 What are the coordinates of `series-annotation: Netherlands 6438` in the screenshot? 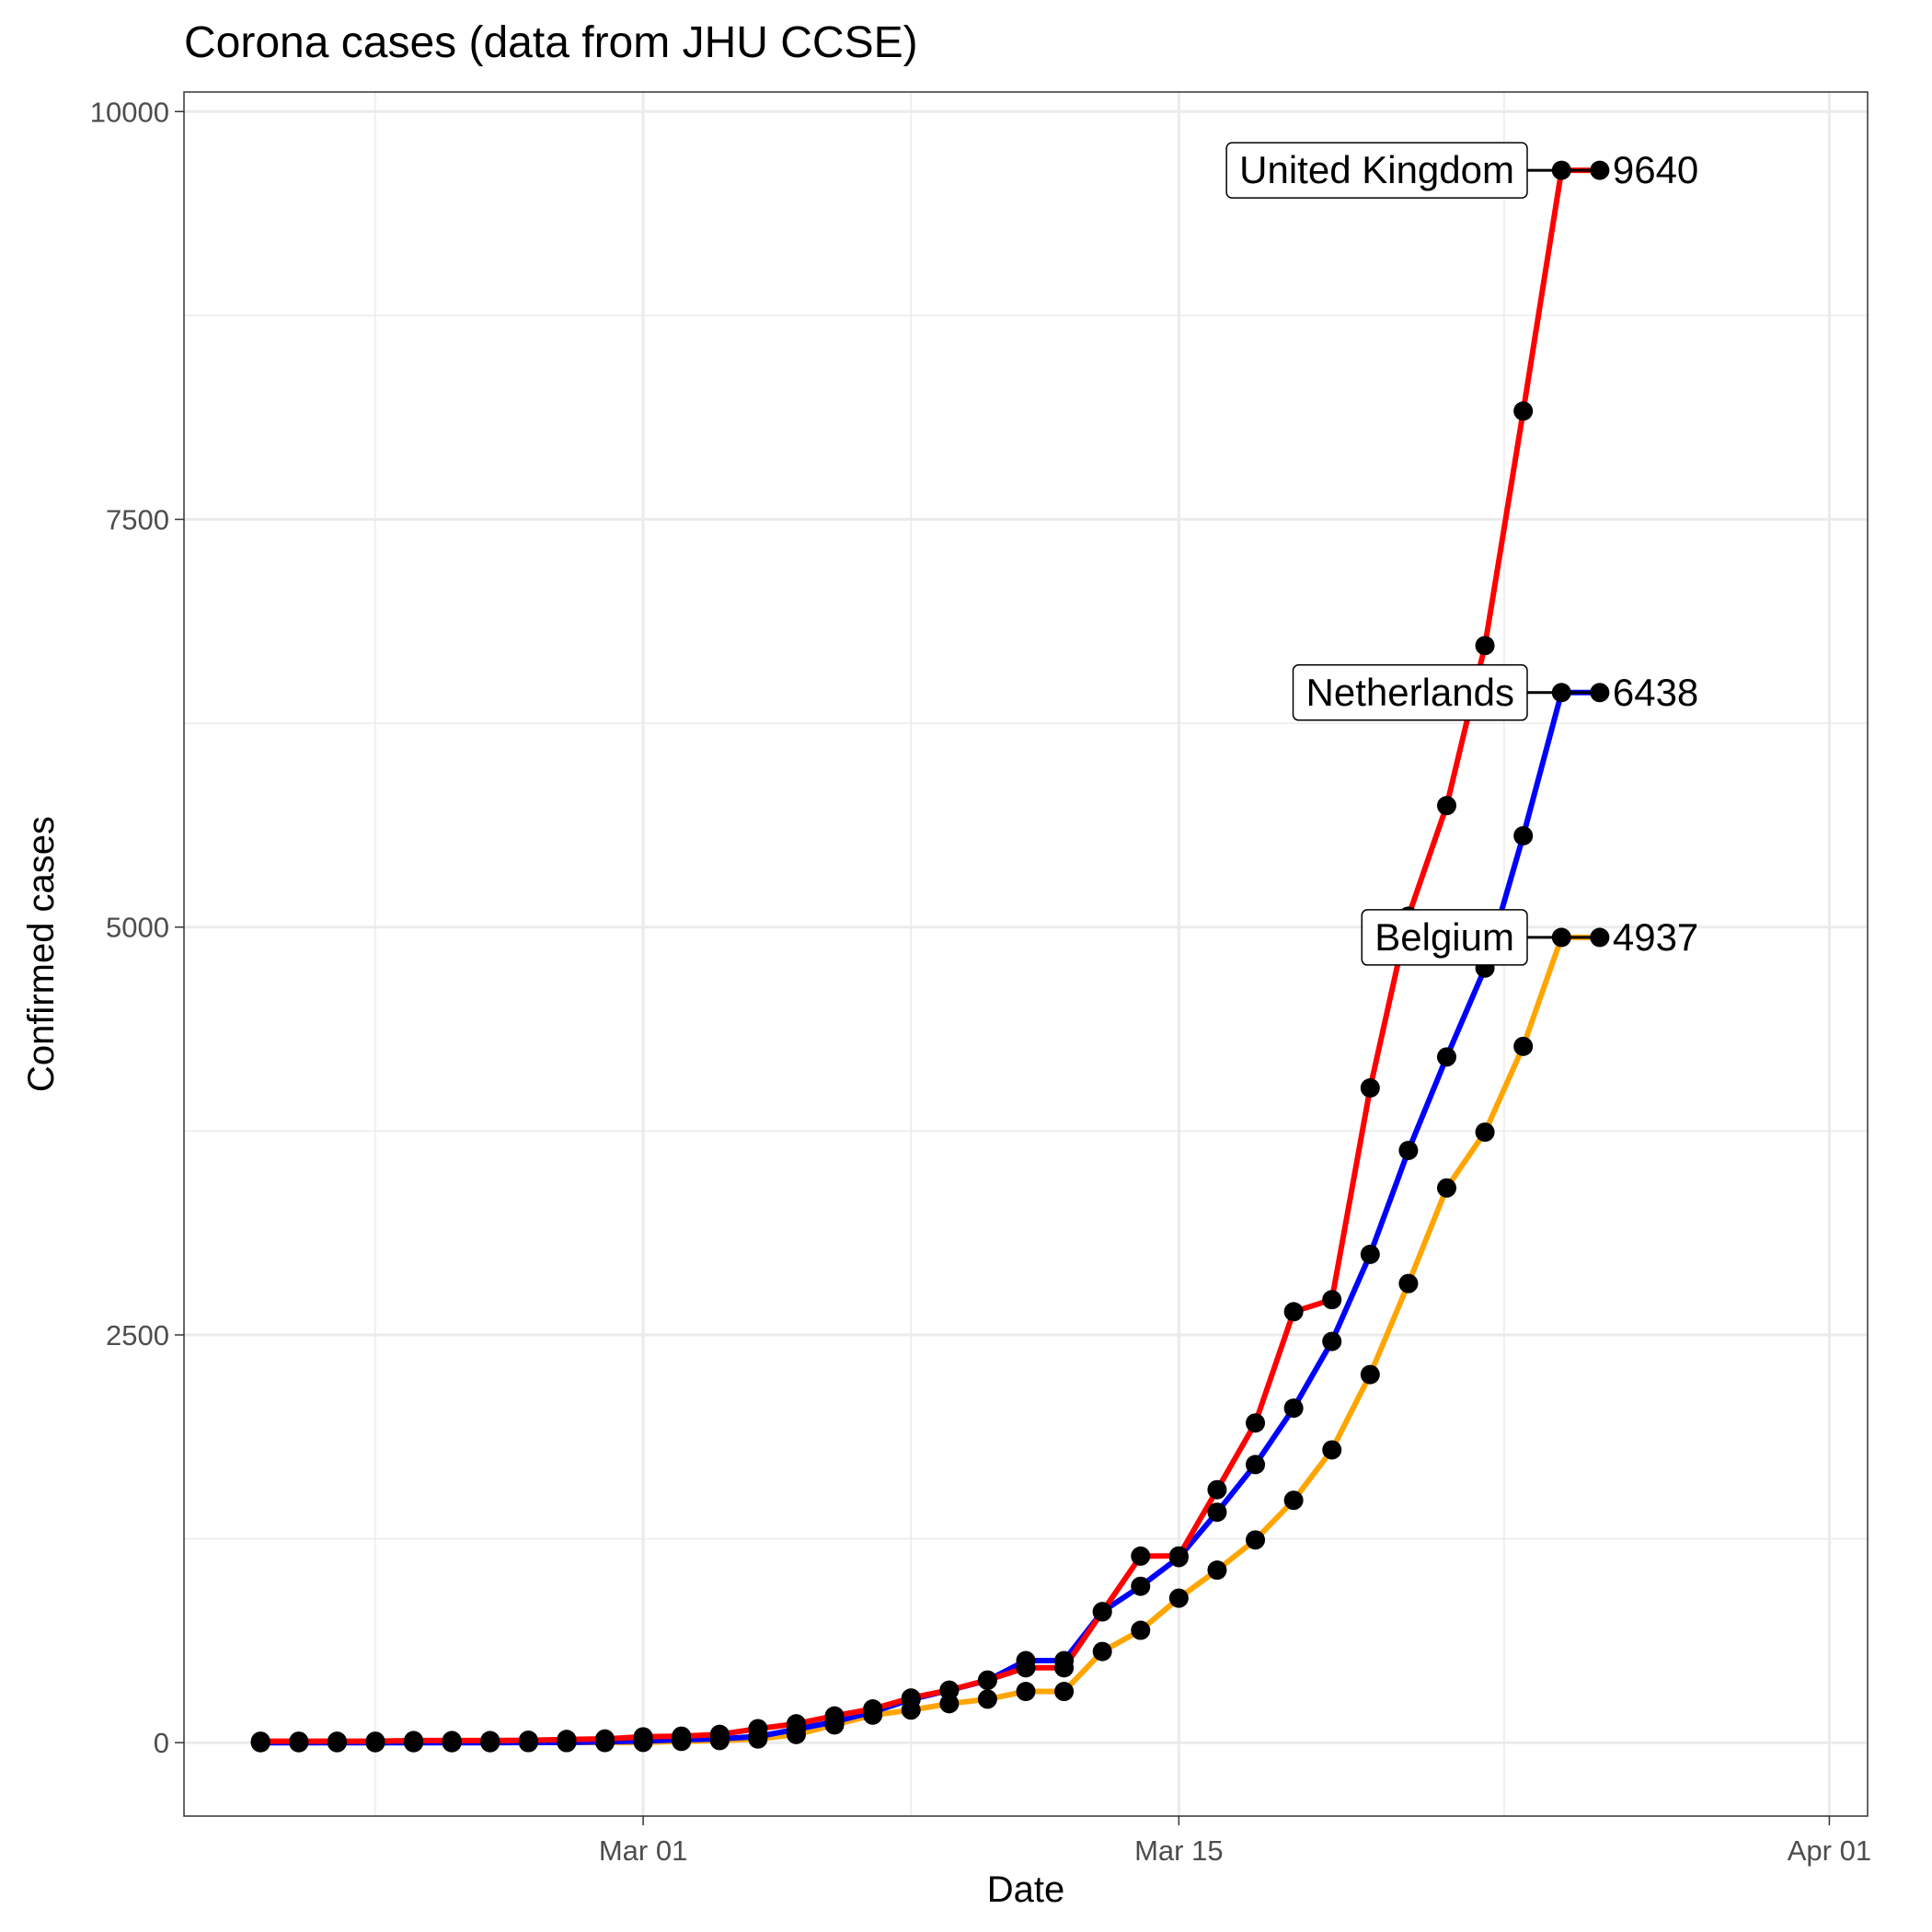 It's located at (1495, 692).